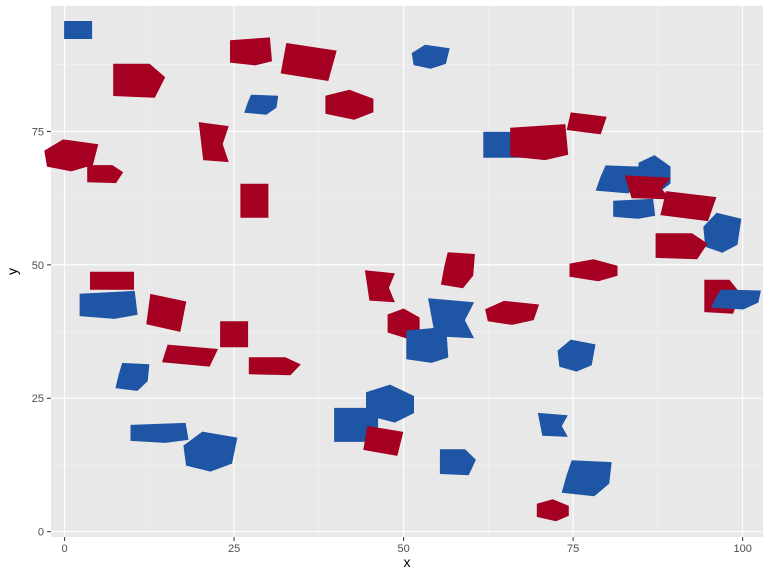 This screenshot has width=768, height=576. What do you see at coordinates (234, 549) in the screenshot?
I see `x-tick-label: 25` at bounding box center [234, 549].